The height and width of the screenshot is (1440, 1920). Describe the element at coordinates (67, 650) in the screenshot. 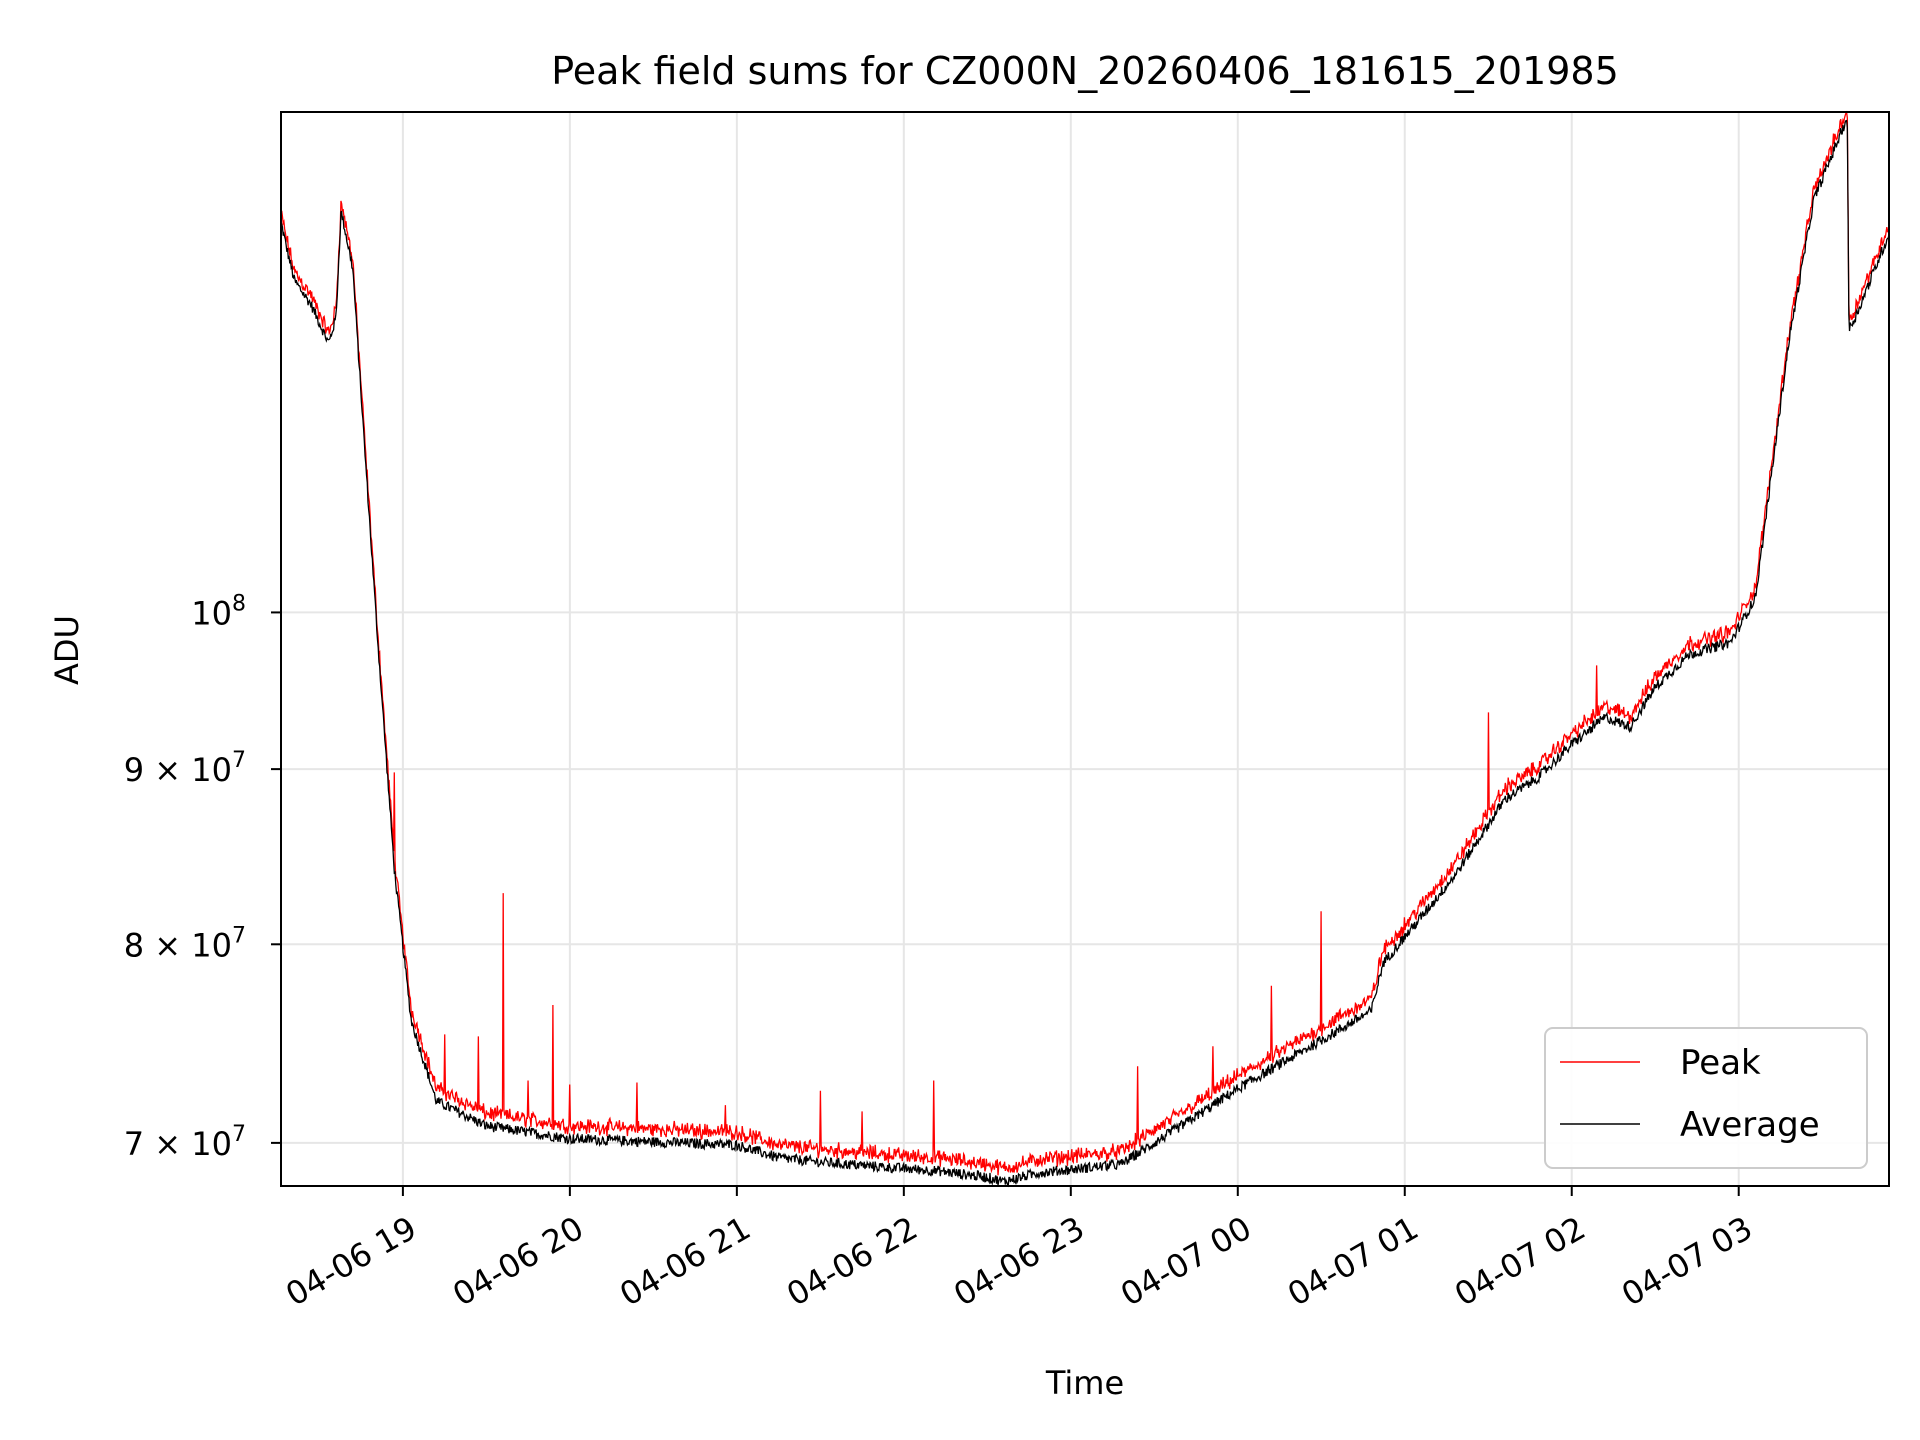

I see `y-axis-label: ADU` at that location.